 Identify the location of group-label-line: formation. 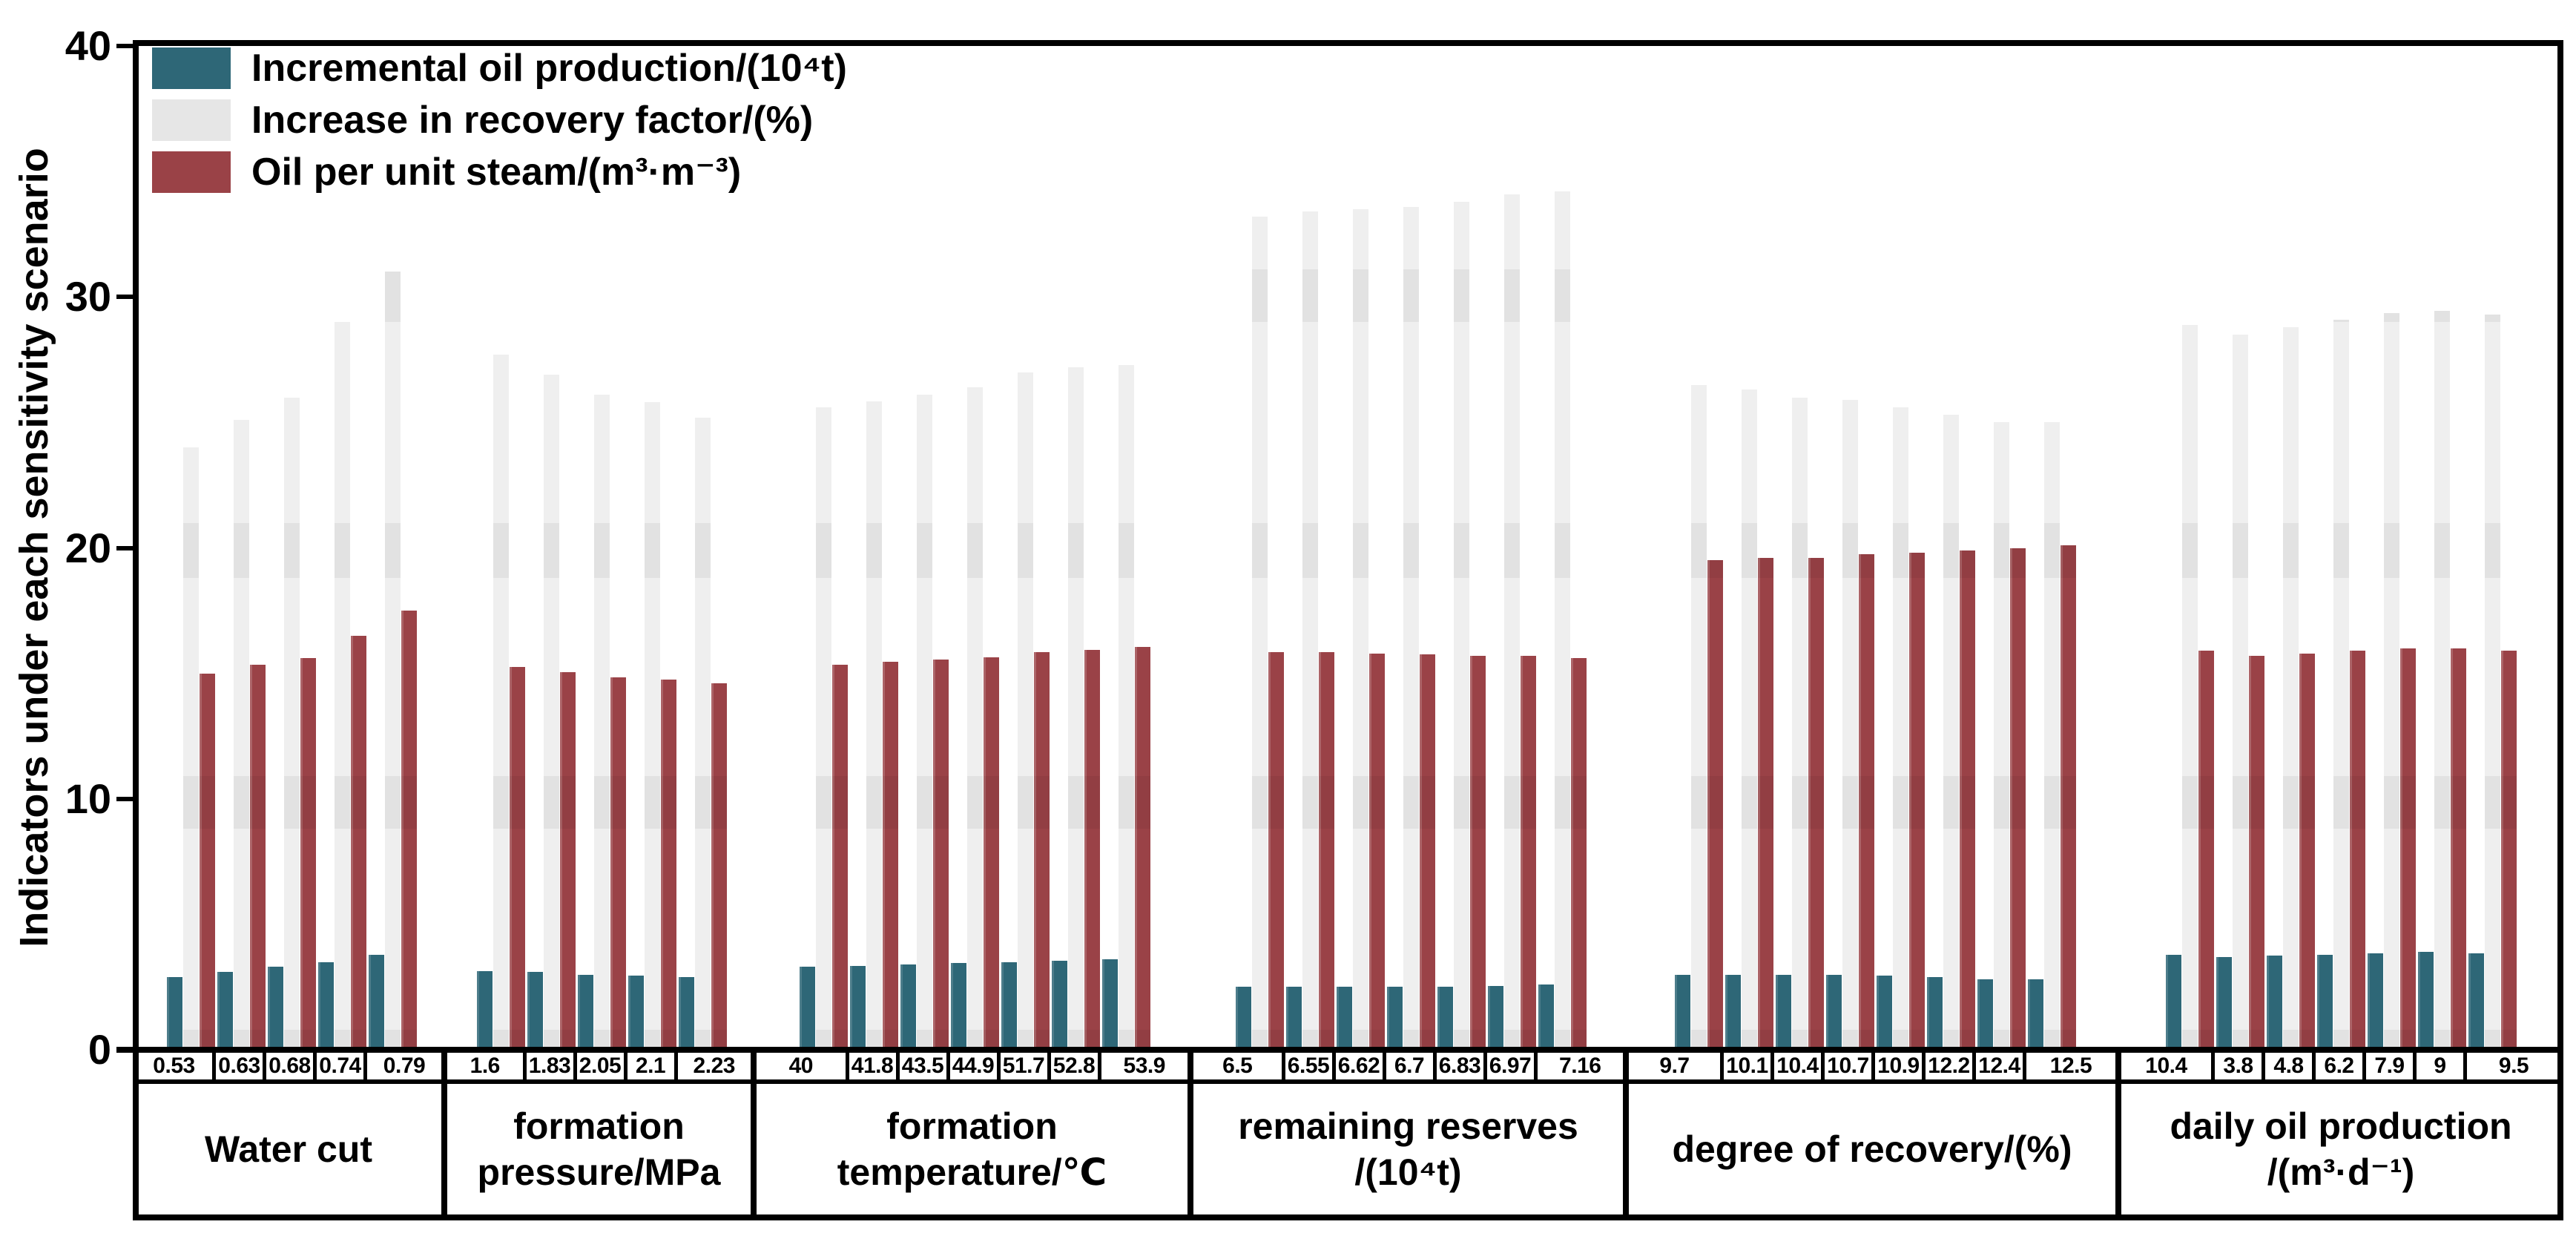
(972, 1126).